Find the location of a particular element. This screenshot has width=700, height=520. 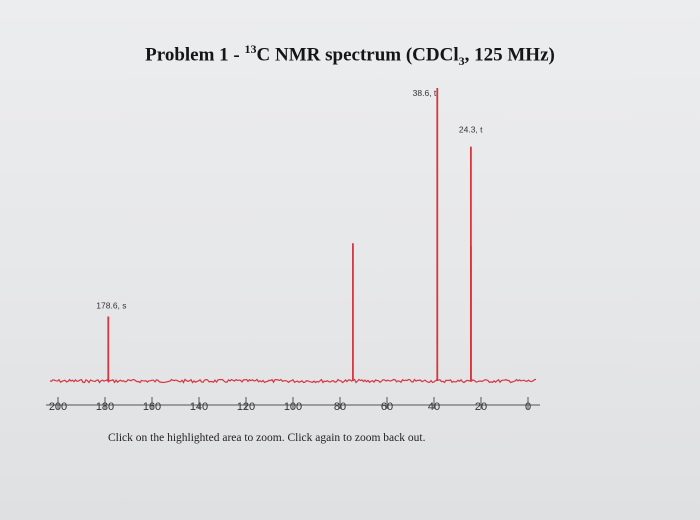

title-subscript: 3 is located at coordinates (461, 61).